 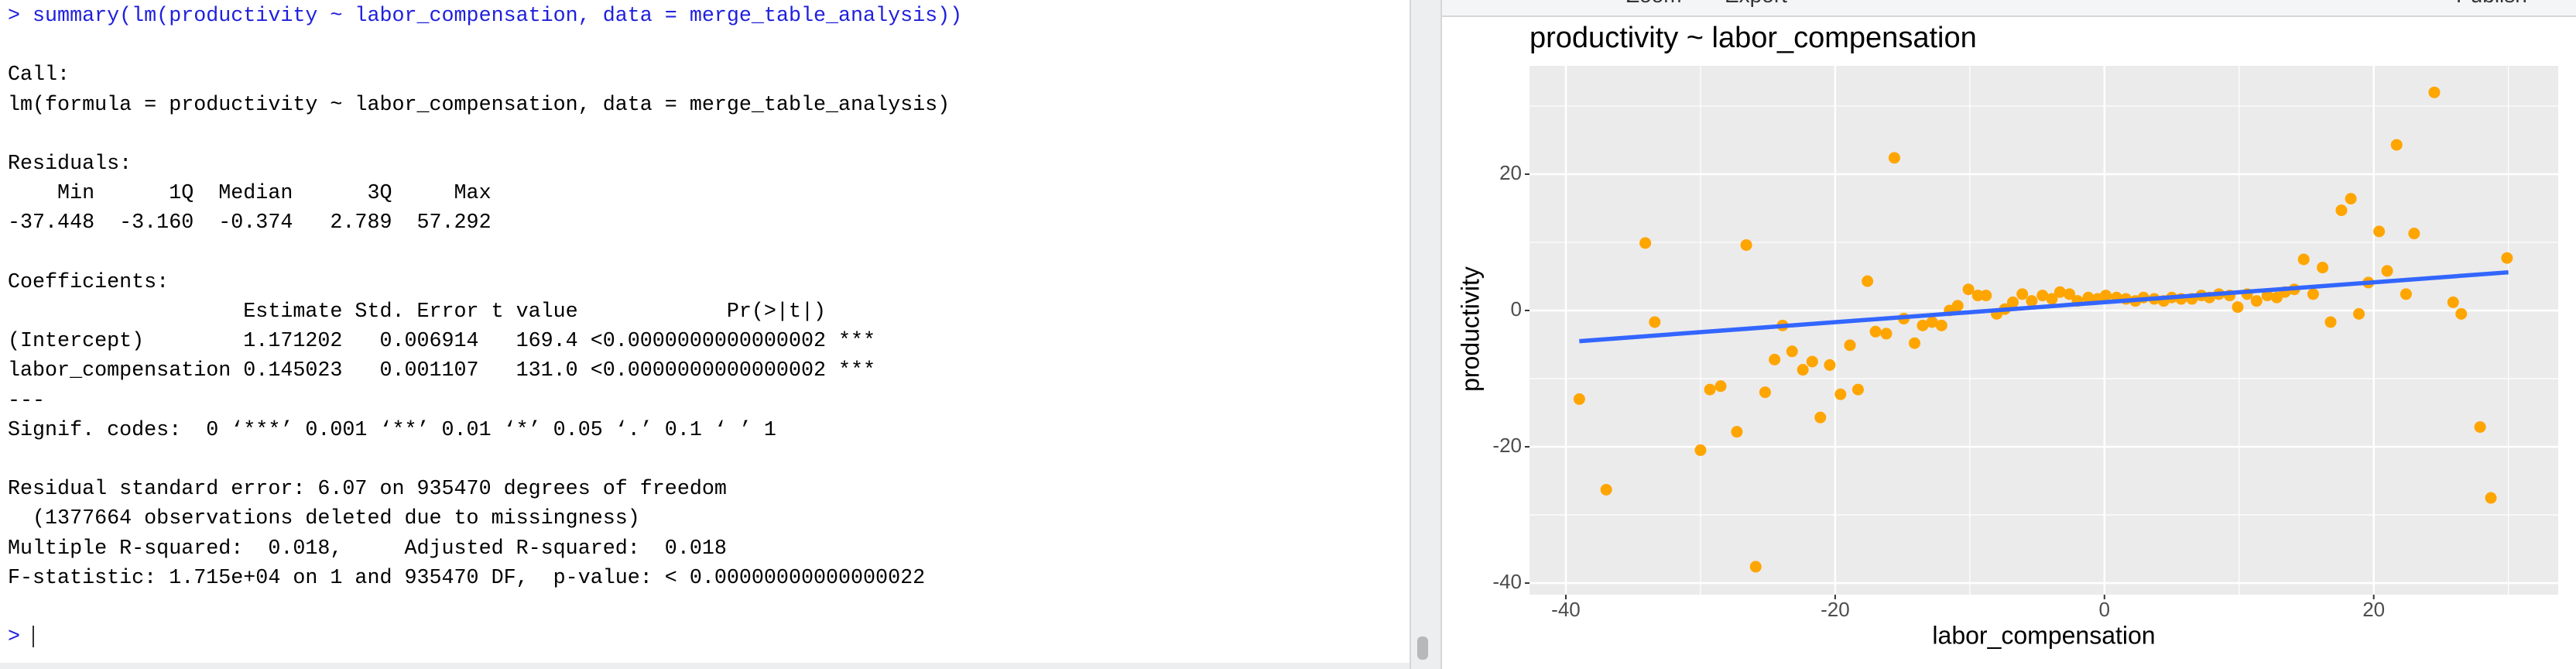 I want to click on console-line: Estimate Std. Error t value Pr(>|t|), so click(x=417, y=312).